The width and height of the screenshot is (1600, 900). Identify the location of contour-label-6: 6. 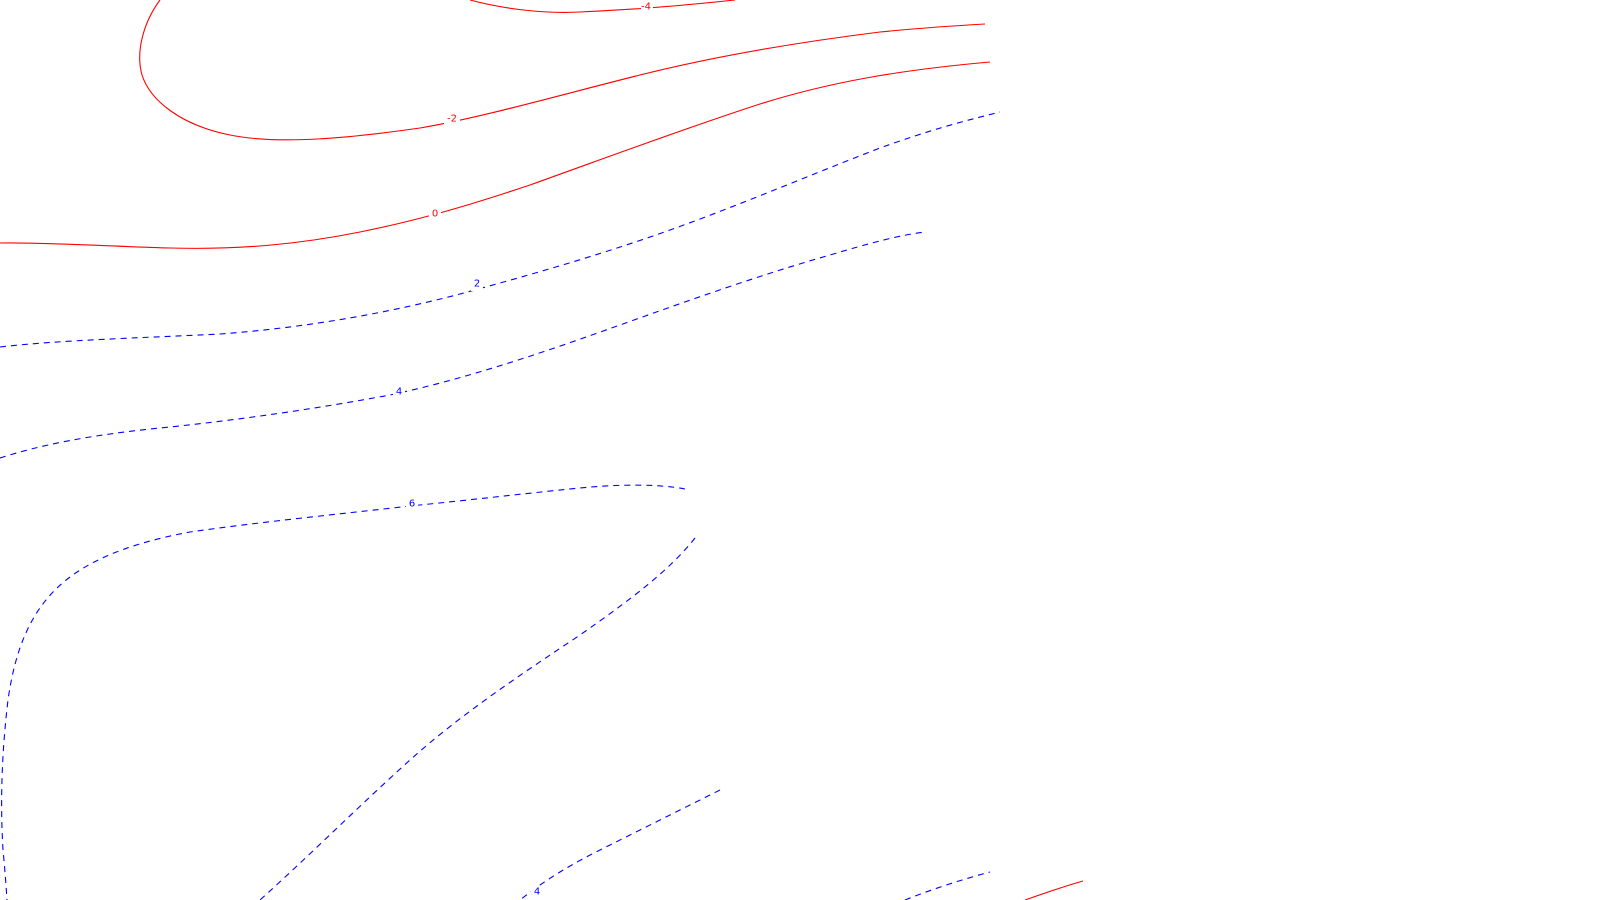
(412, 504).